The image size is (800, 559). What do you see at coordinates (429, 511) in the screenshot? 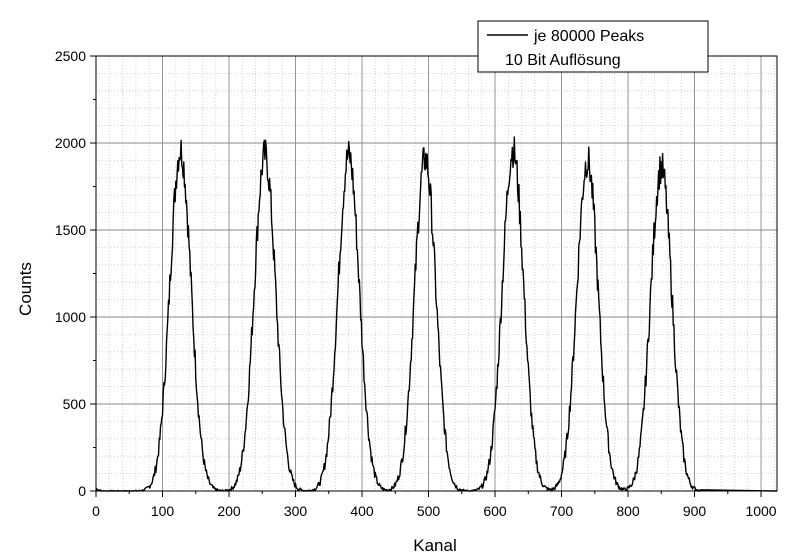
I see `x-tick-label: 500` at bounding box center [429, 511].